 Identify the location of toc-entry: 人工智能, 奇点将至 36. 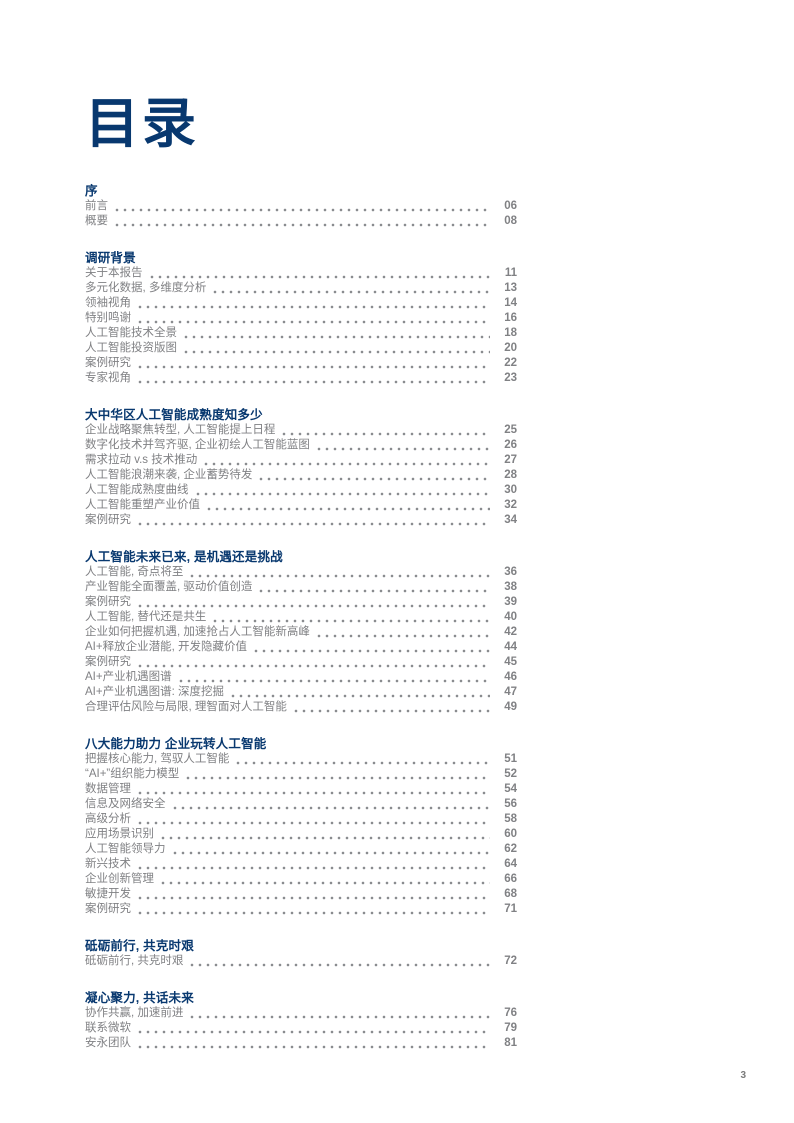
(301, 572).